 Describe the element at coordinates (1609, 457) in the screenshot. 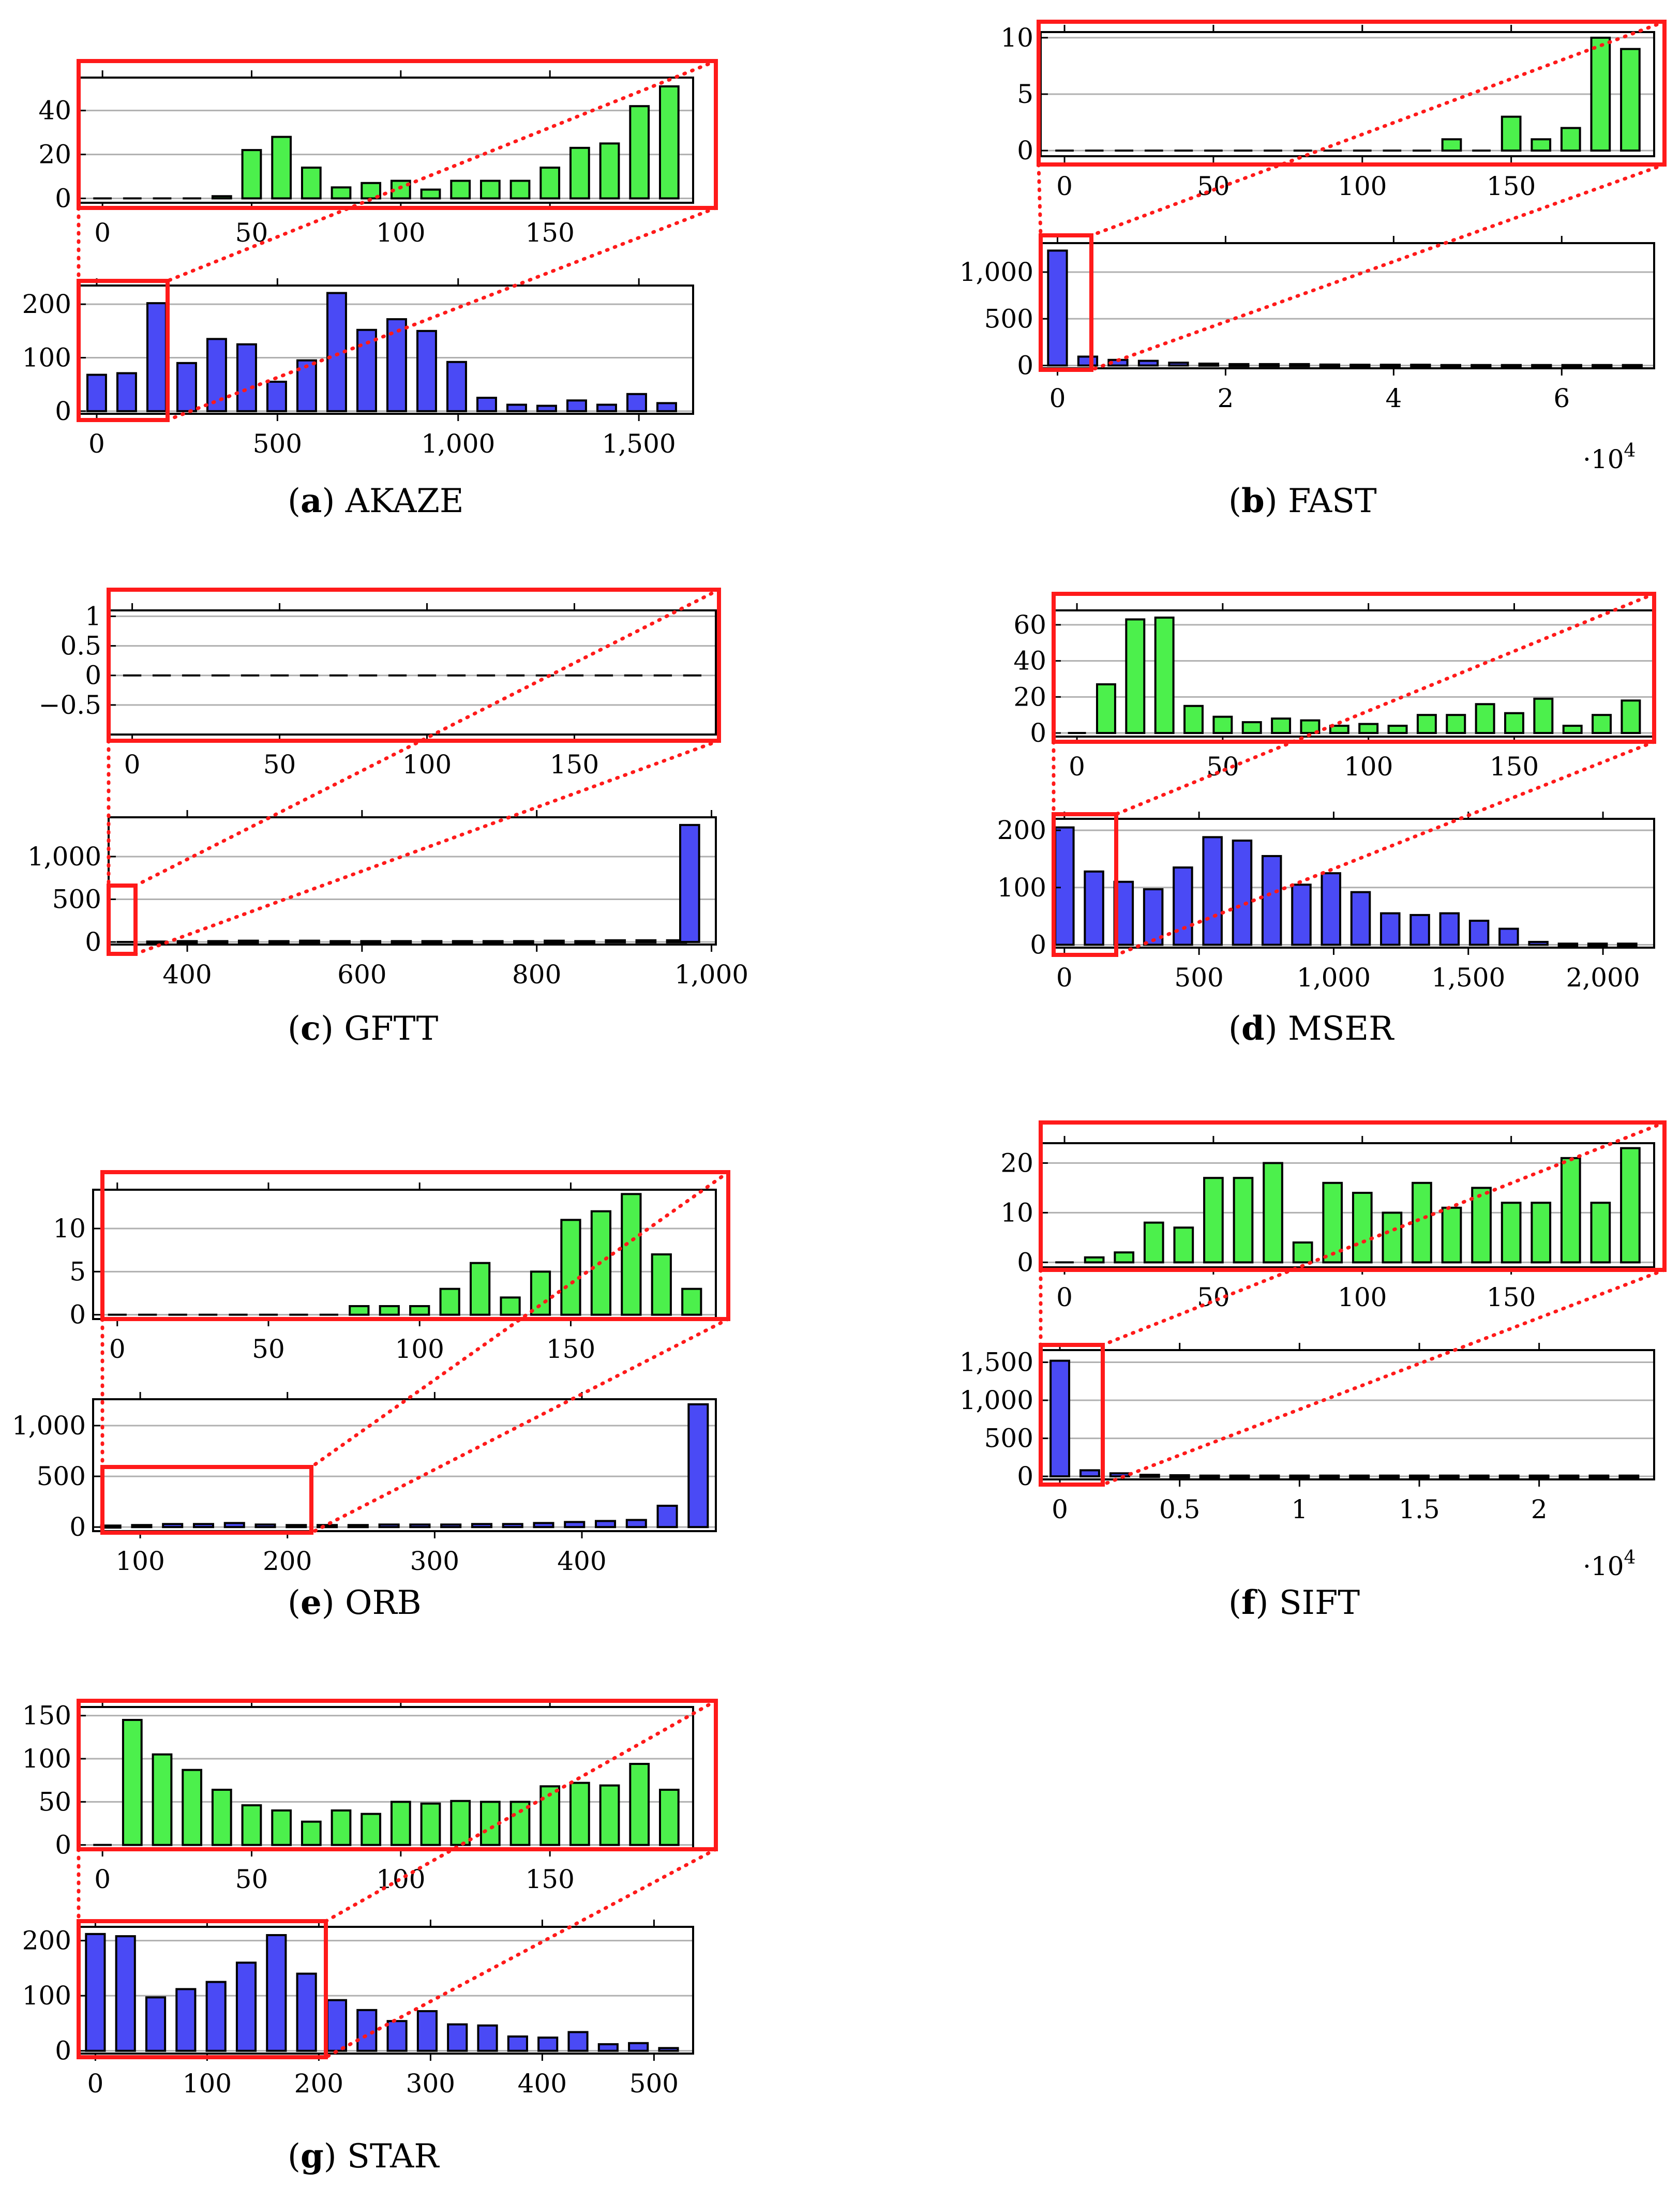

I see `panel-b-x-multiplier: ·104` at that location.